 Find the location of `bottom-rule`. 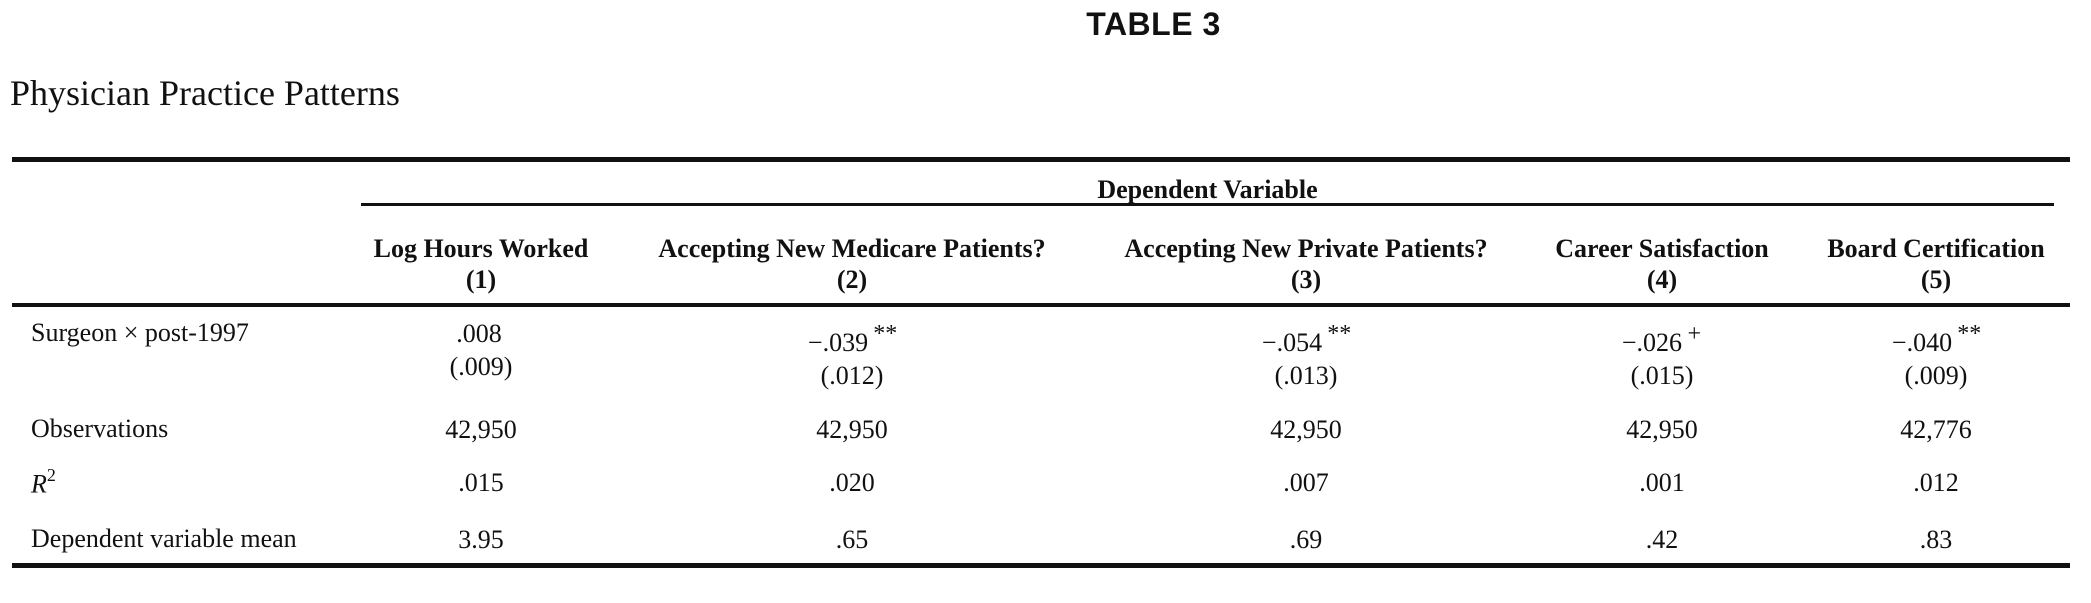

bottom-rule is located at coordinates (1041, 565).